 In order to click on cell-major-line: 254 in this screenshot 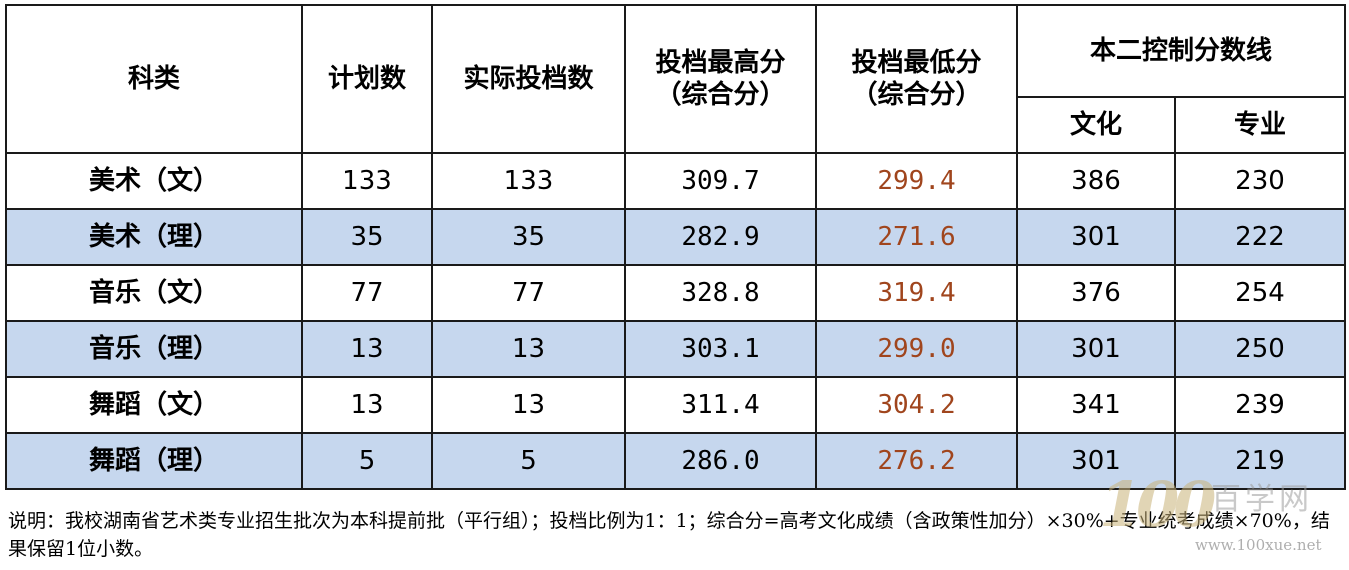, I will do `click(1260, 293)`.